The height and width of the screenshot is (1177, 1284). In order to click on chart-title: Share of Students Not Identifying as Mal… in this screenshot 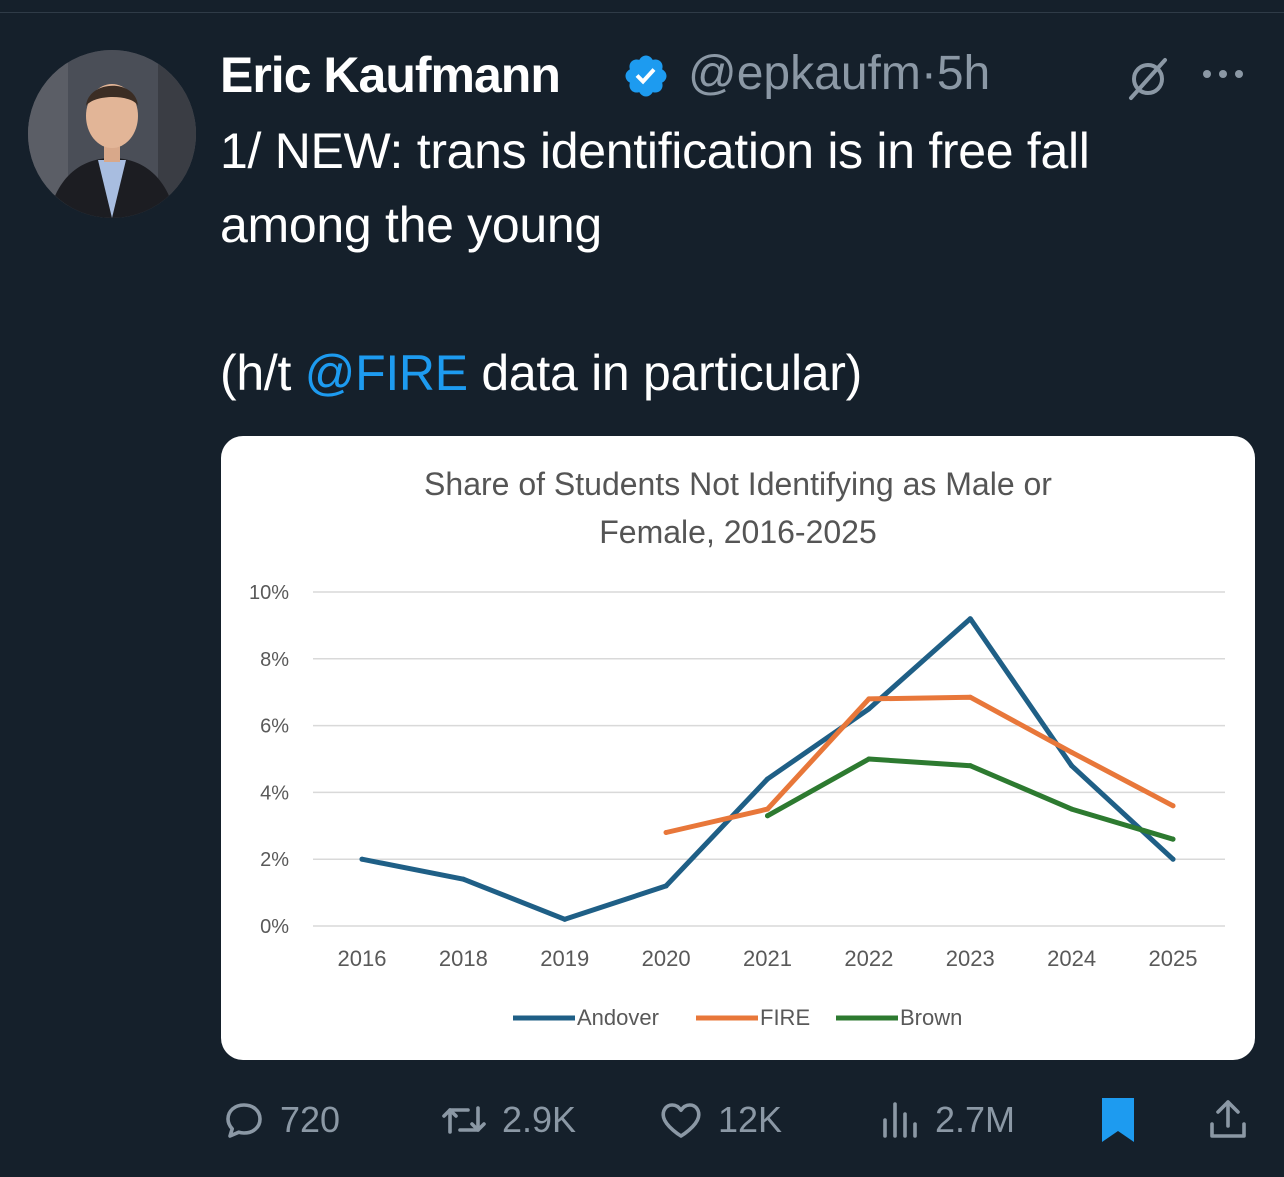, I will do `click(738, 508)`.